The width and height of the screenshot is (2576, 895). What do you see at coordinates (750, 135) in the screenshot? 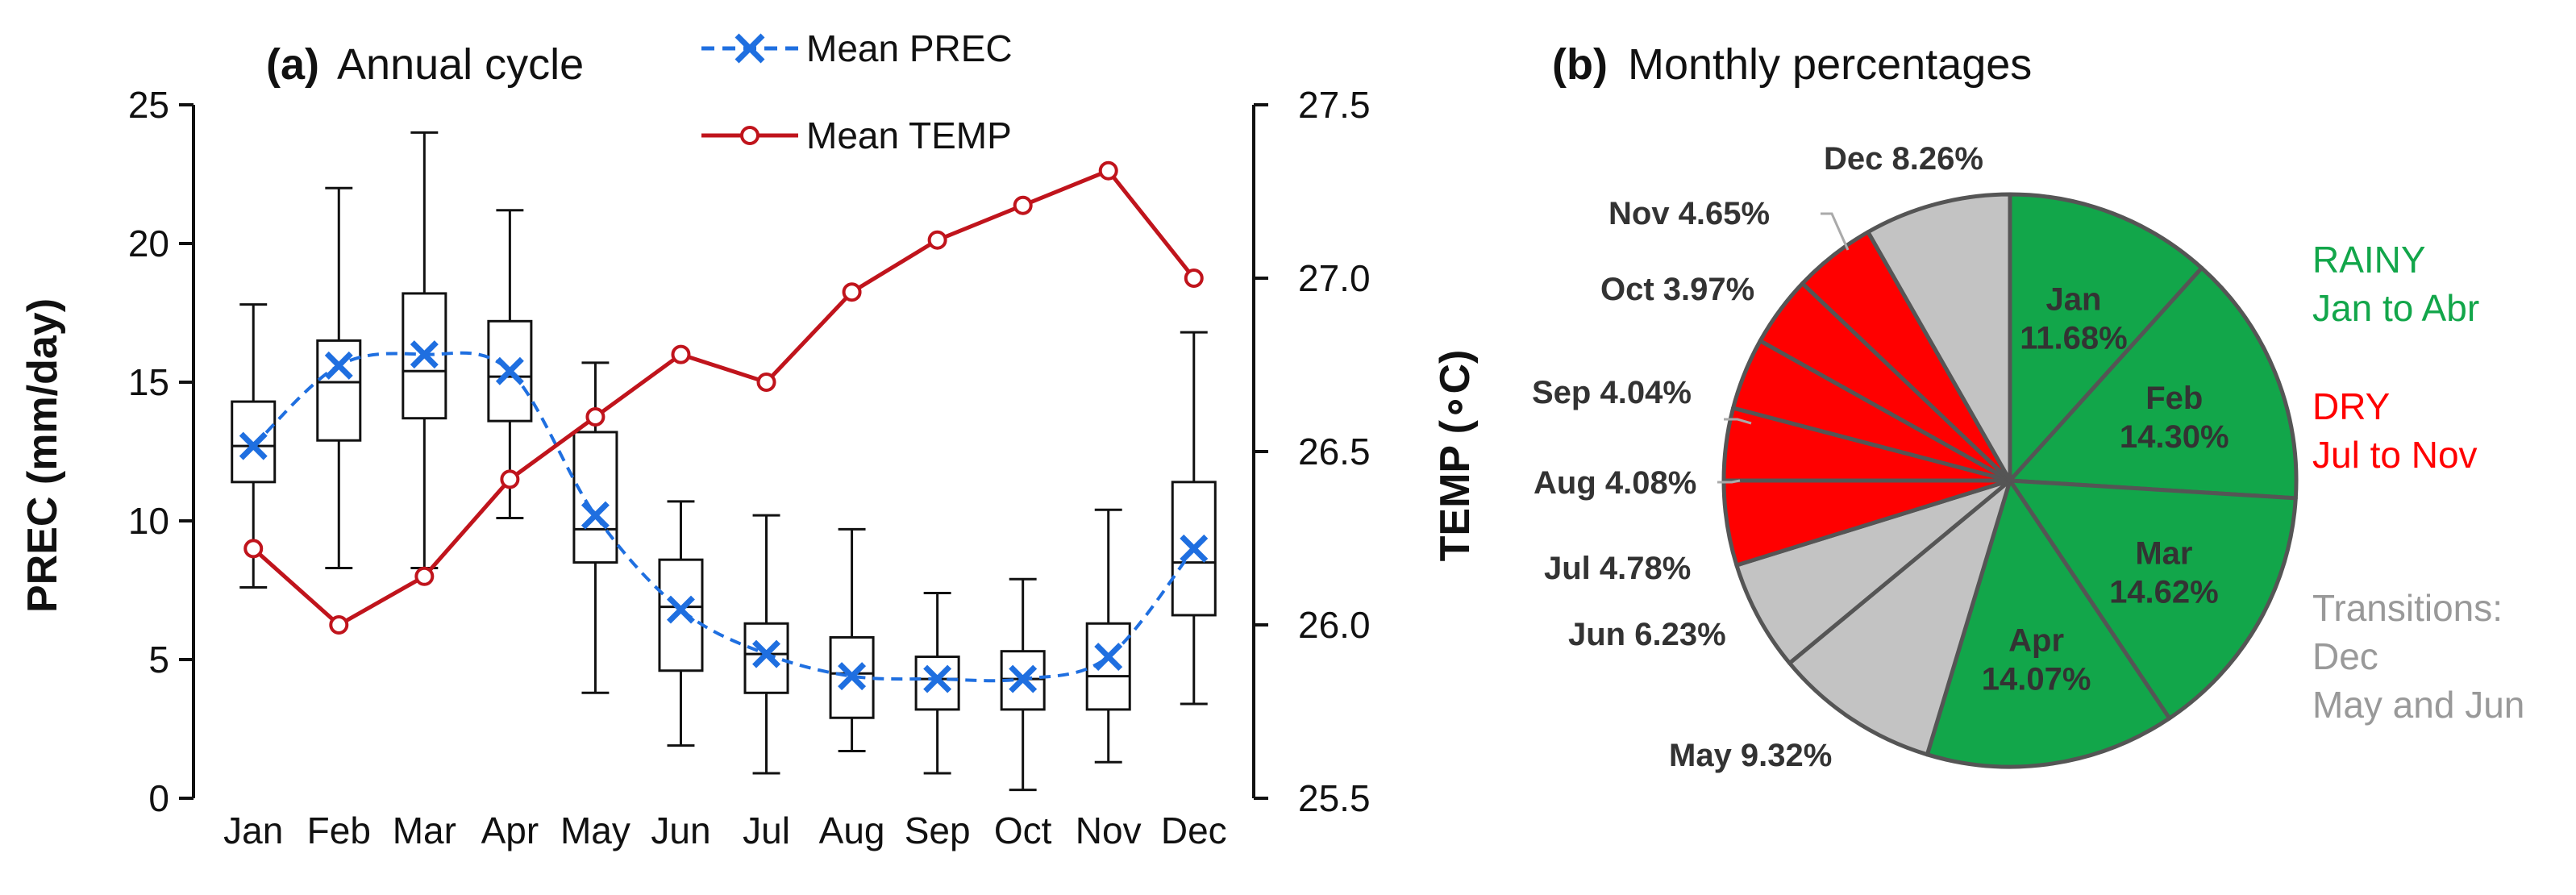
I see `legend-temp-marker` at bounding box center [750, 135].